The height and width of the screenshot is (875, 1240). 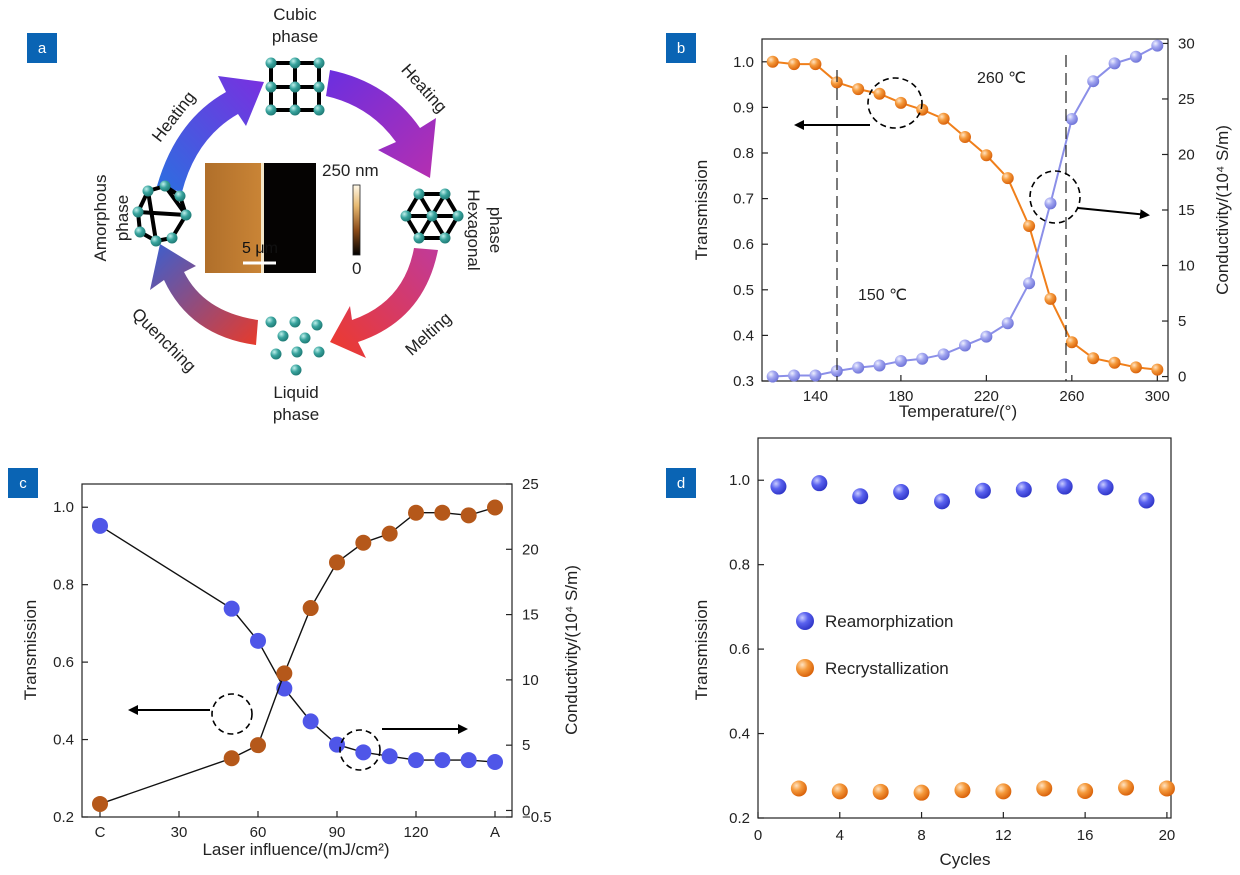 What do you see at coordinates (701, 210) in the screenshot?
I see `y-axis-label-b: Transmission` at bounding box center [701, 210].